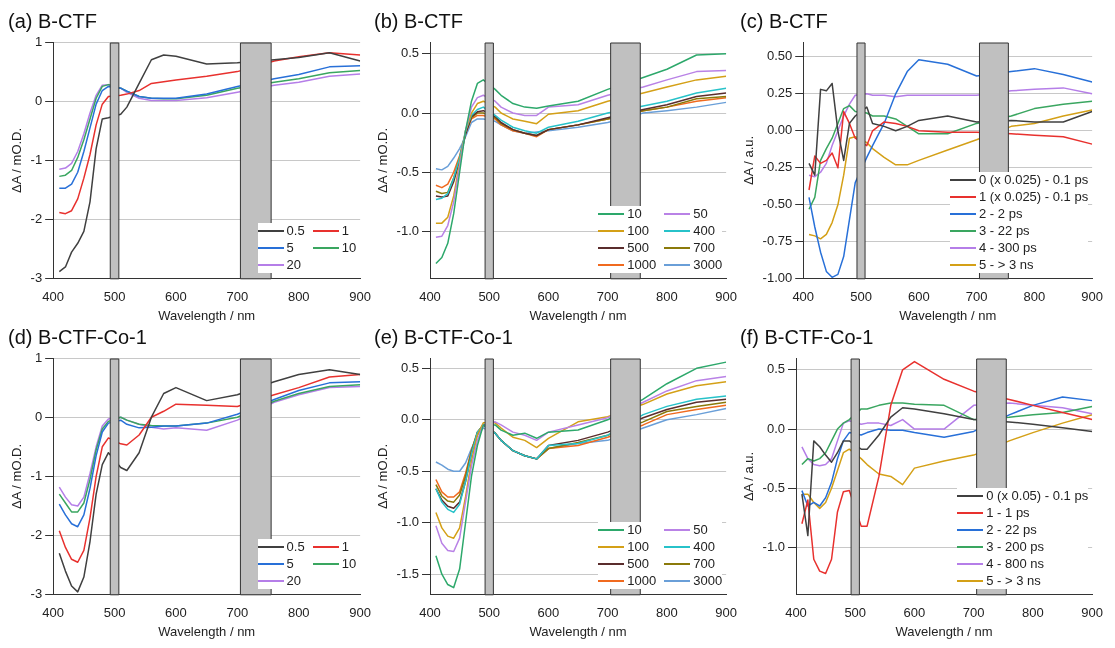 This screenshot has height=648, width=1115. I want to click on y-tick-label: -0.25, so click(777, 167).